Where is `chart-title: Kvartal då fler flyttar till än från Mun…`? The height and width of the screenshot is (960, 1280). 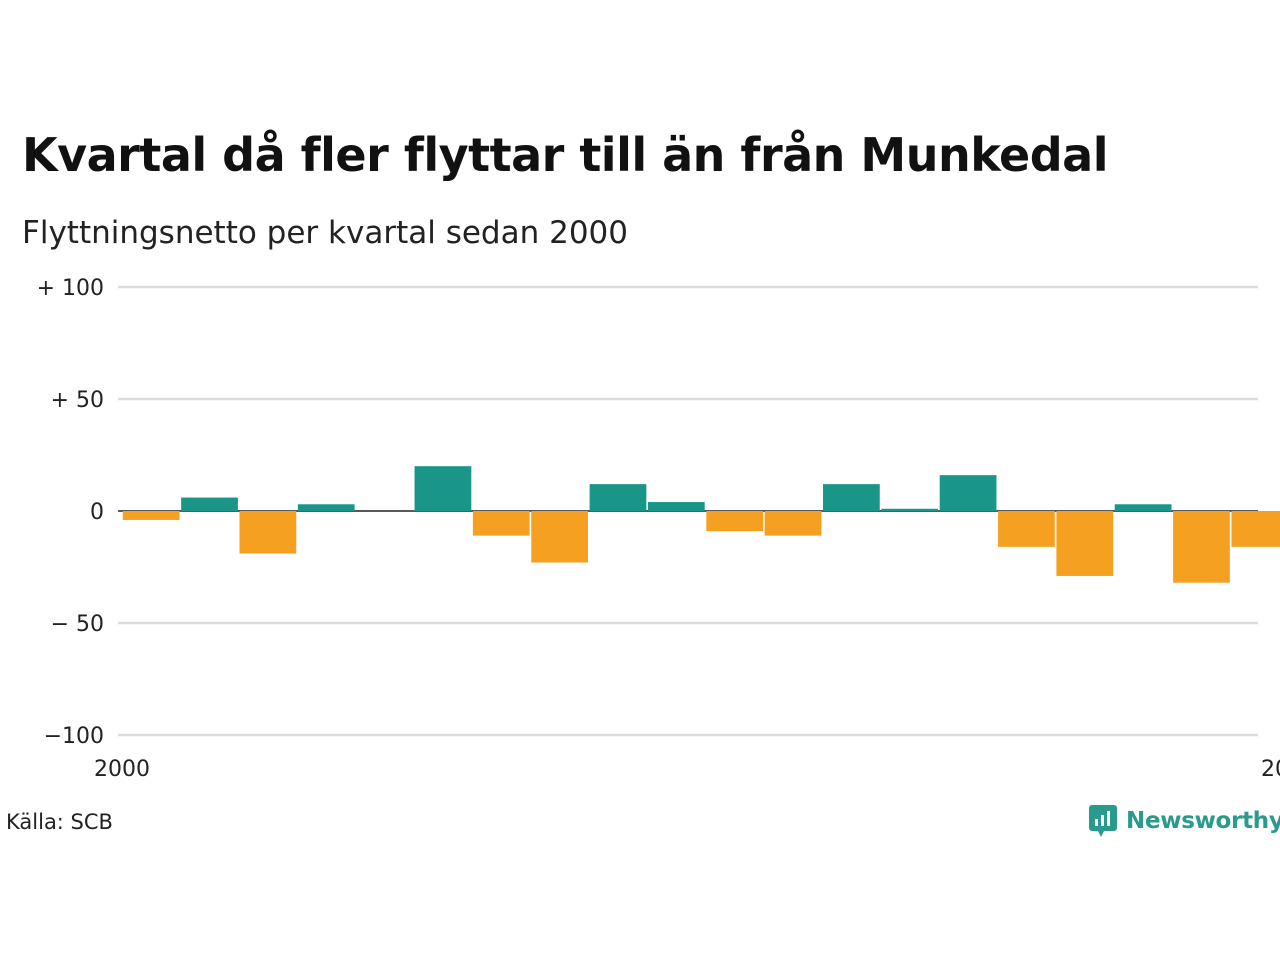 chart-title: Kvartal då fler flyttar till än från Mun… is located at coordinates (565, 155).